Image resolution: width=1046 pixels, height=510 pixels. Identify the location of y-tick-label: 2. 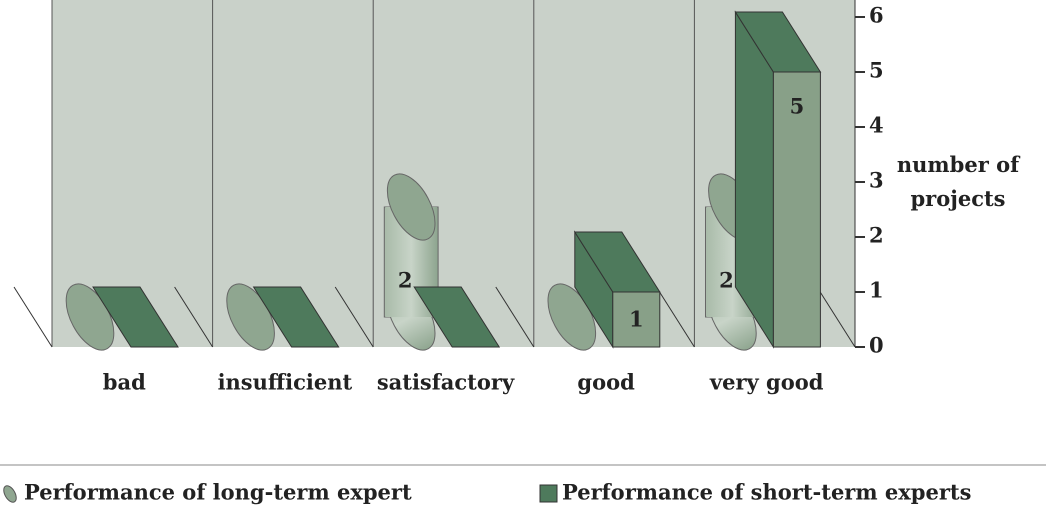
(876, 235).